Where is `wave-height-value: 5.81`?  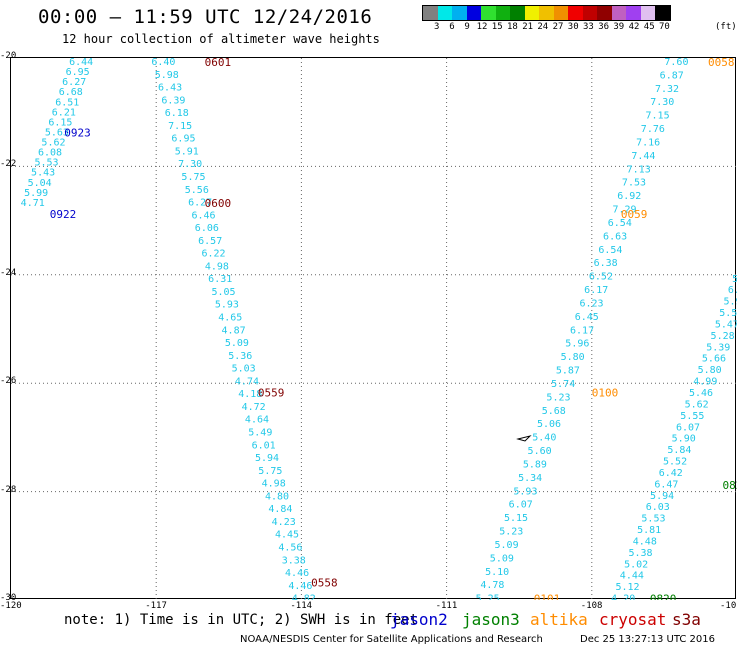
wave-height-value: 5.81 is located at coordinates (649, 530).